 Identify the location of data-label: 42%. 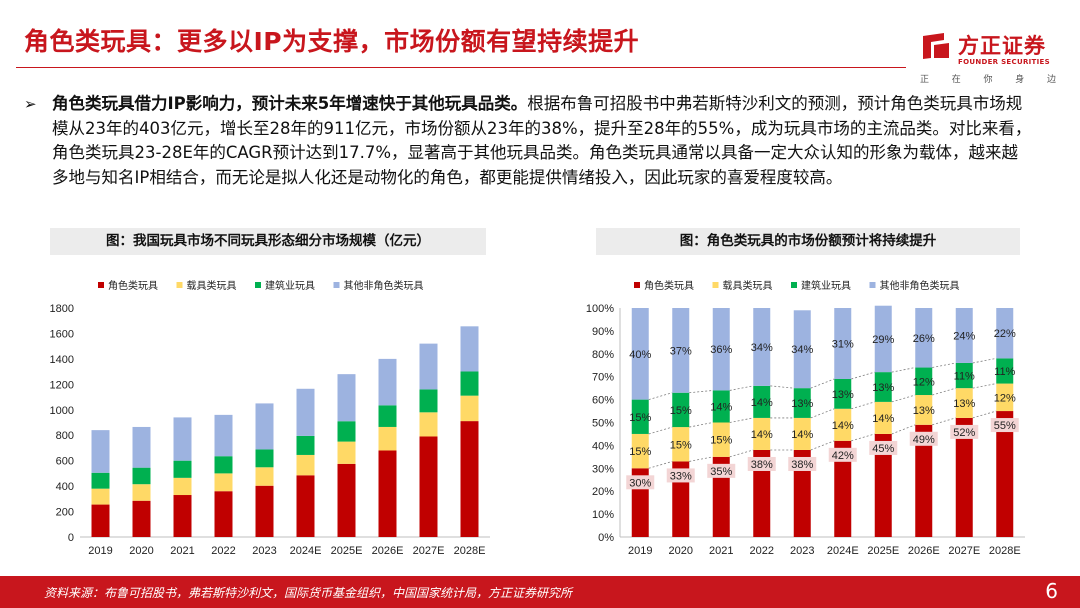
(843, 456).